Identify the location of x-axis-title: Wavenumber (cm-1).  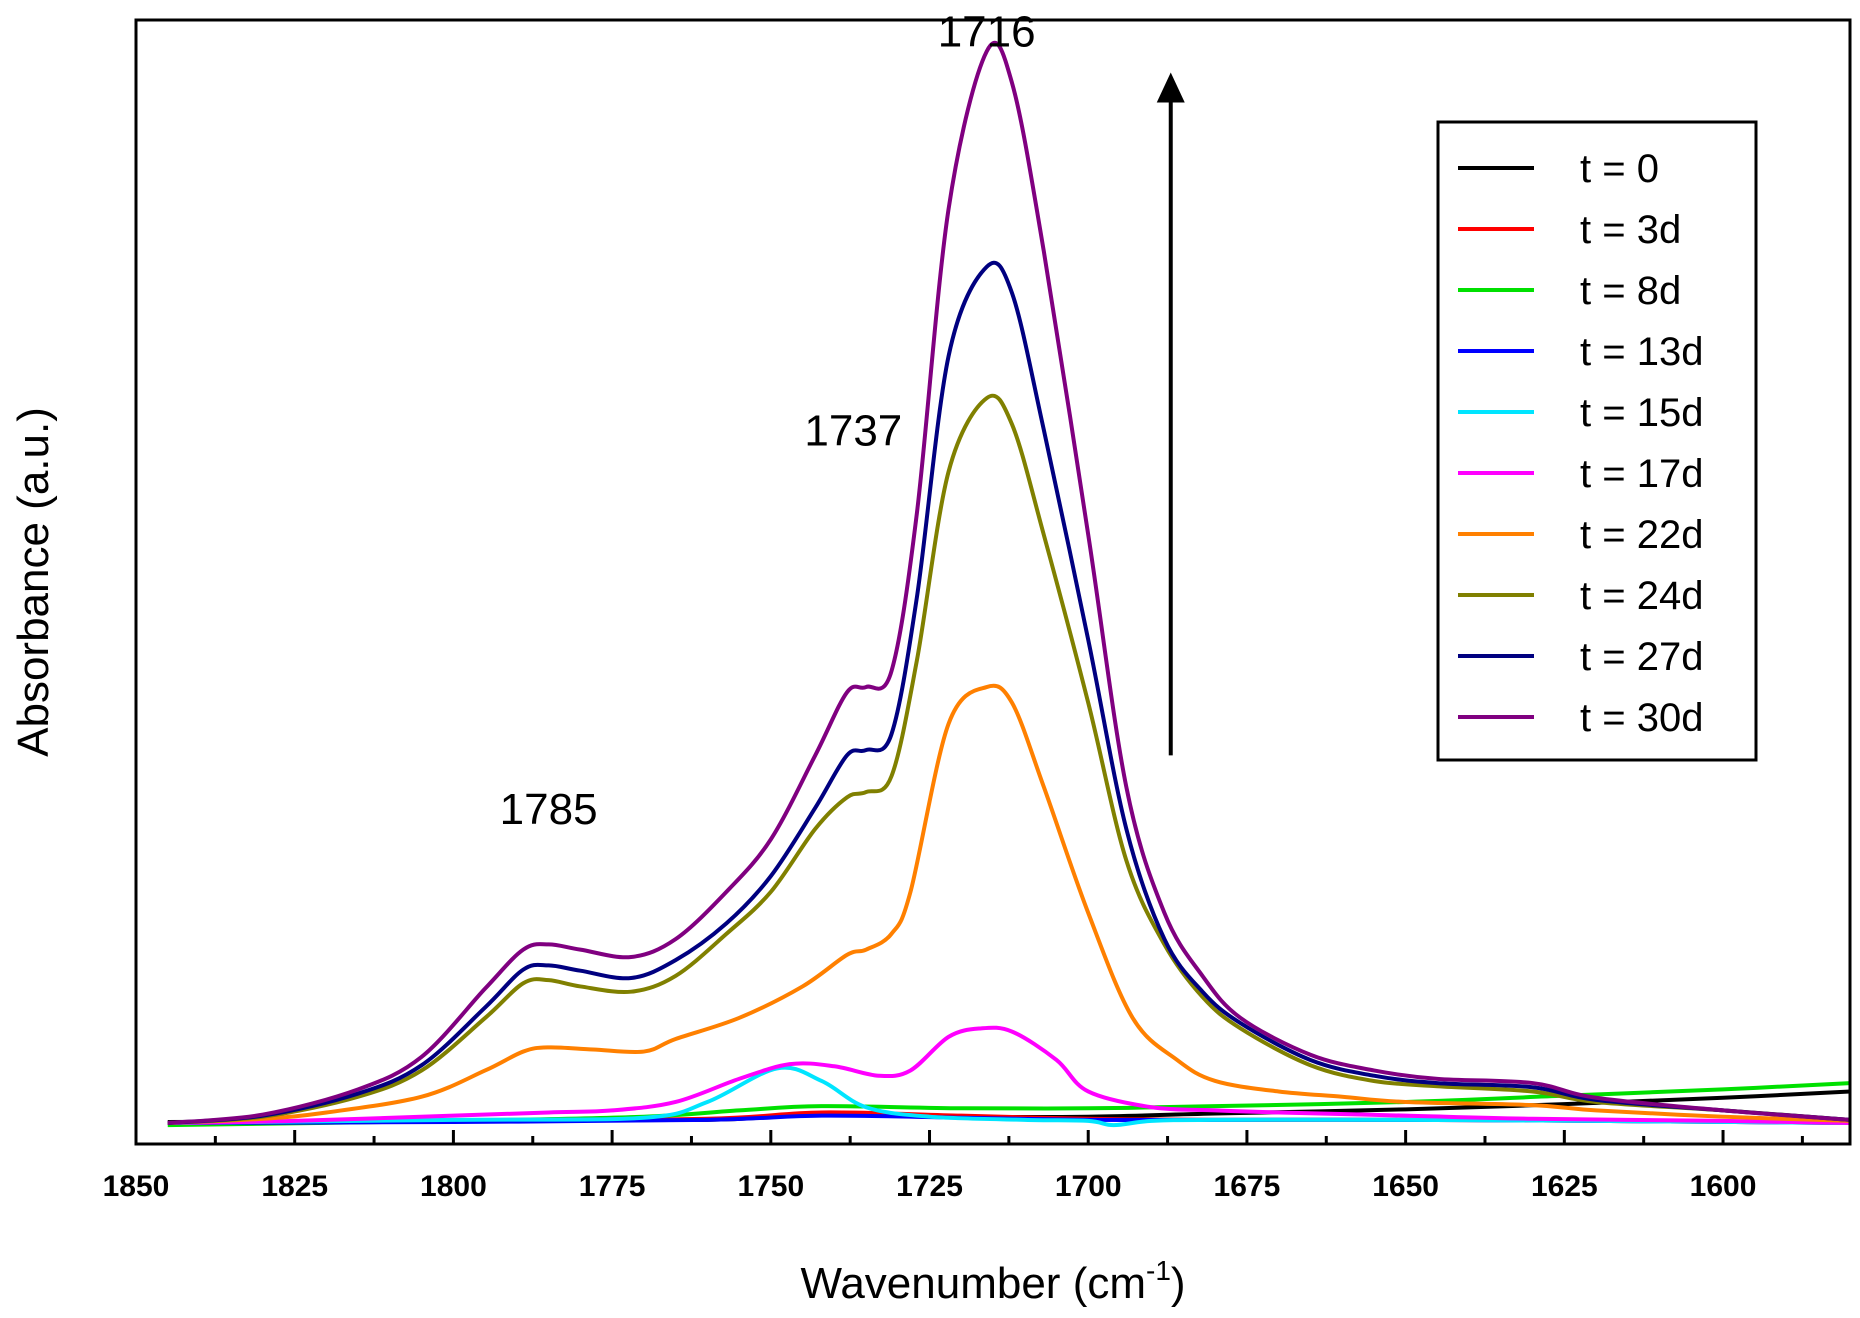
(992, 1281).